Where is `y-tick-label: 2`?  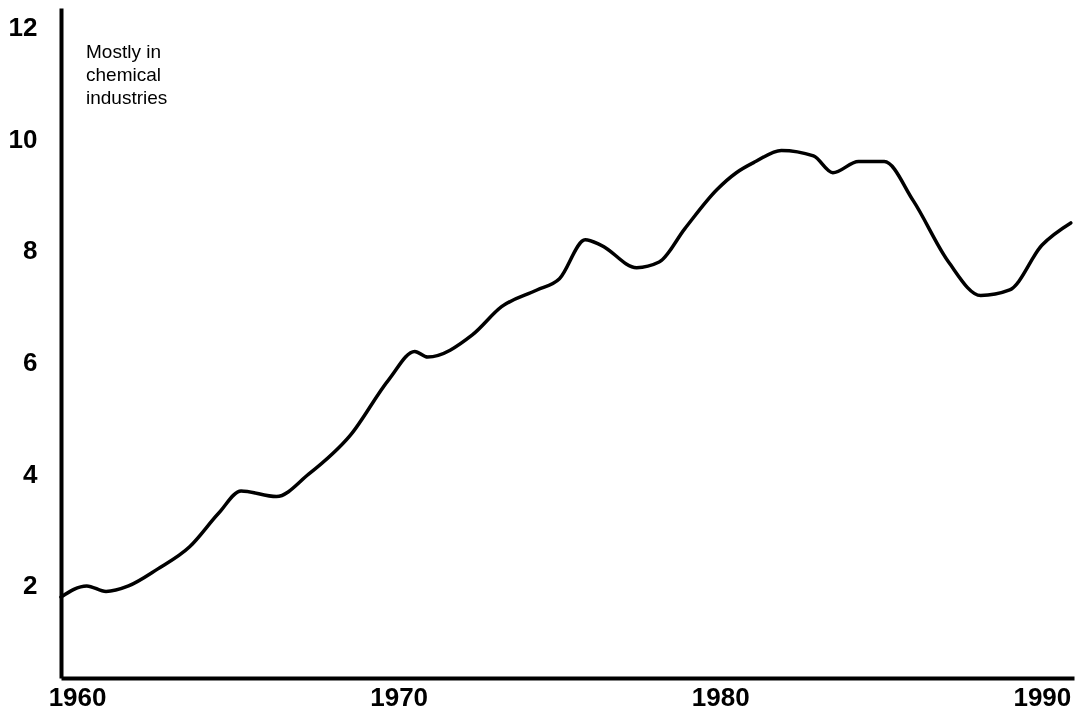
y-tick-label: 2 is located at coordinates (30, 585).